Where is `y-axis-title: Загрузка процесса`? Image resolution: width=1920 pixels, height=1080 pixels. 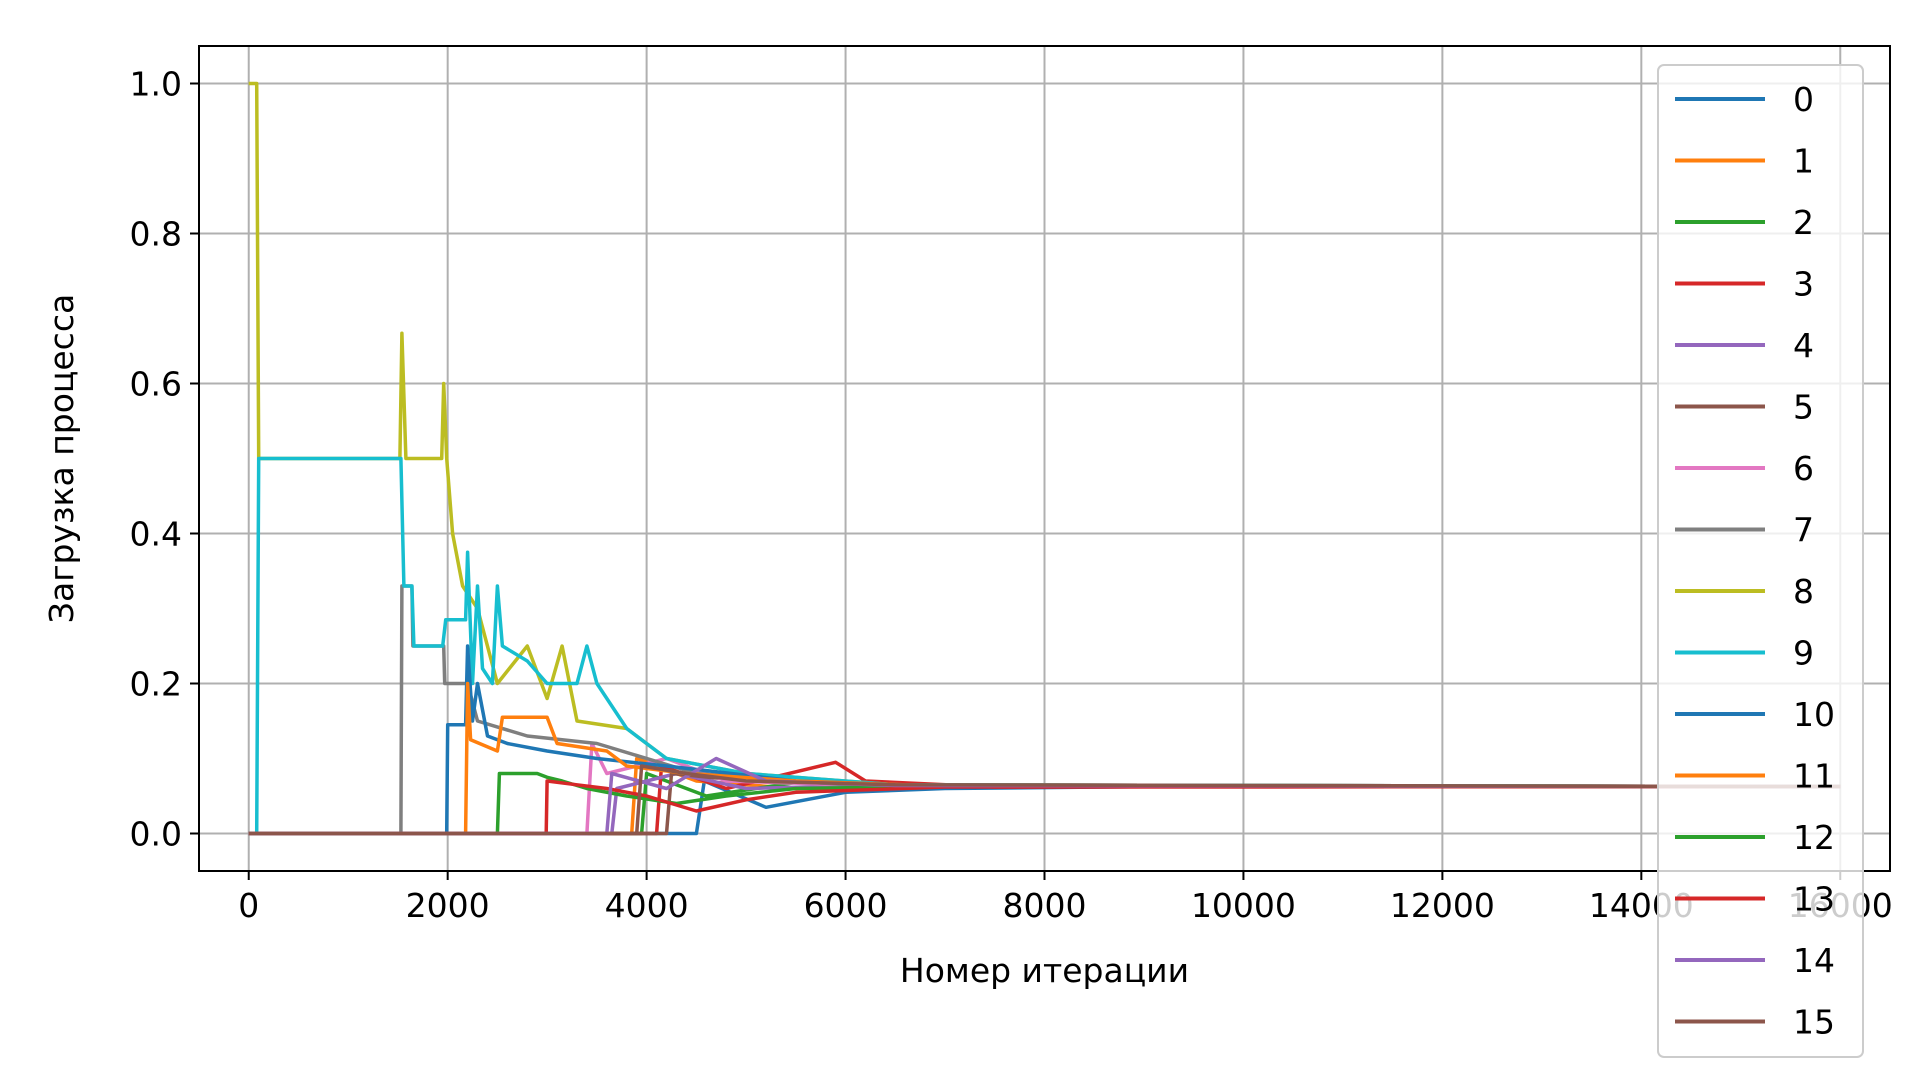
y-axis-title: Загрузка процесса is located at coordinates (61, 458).